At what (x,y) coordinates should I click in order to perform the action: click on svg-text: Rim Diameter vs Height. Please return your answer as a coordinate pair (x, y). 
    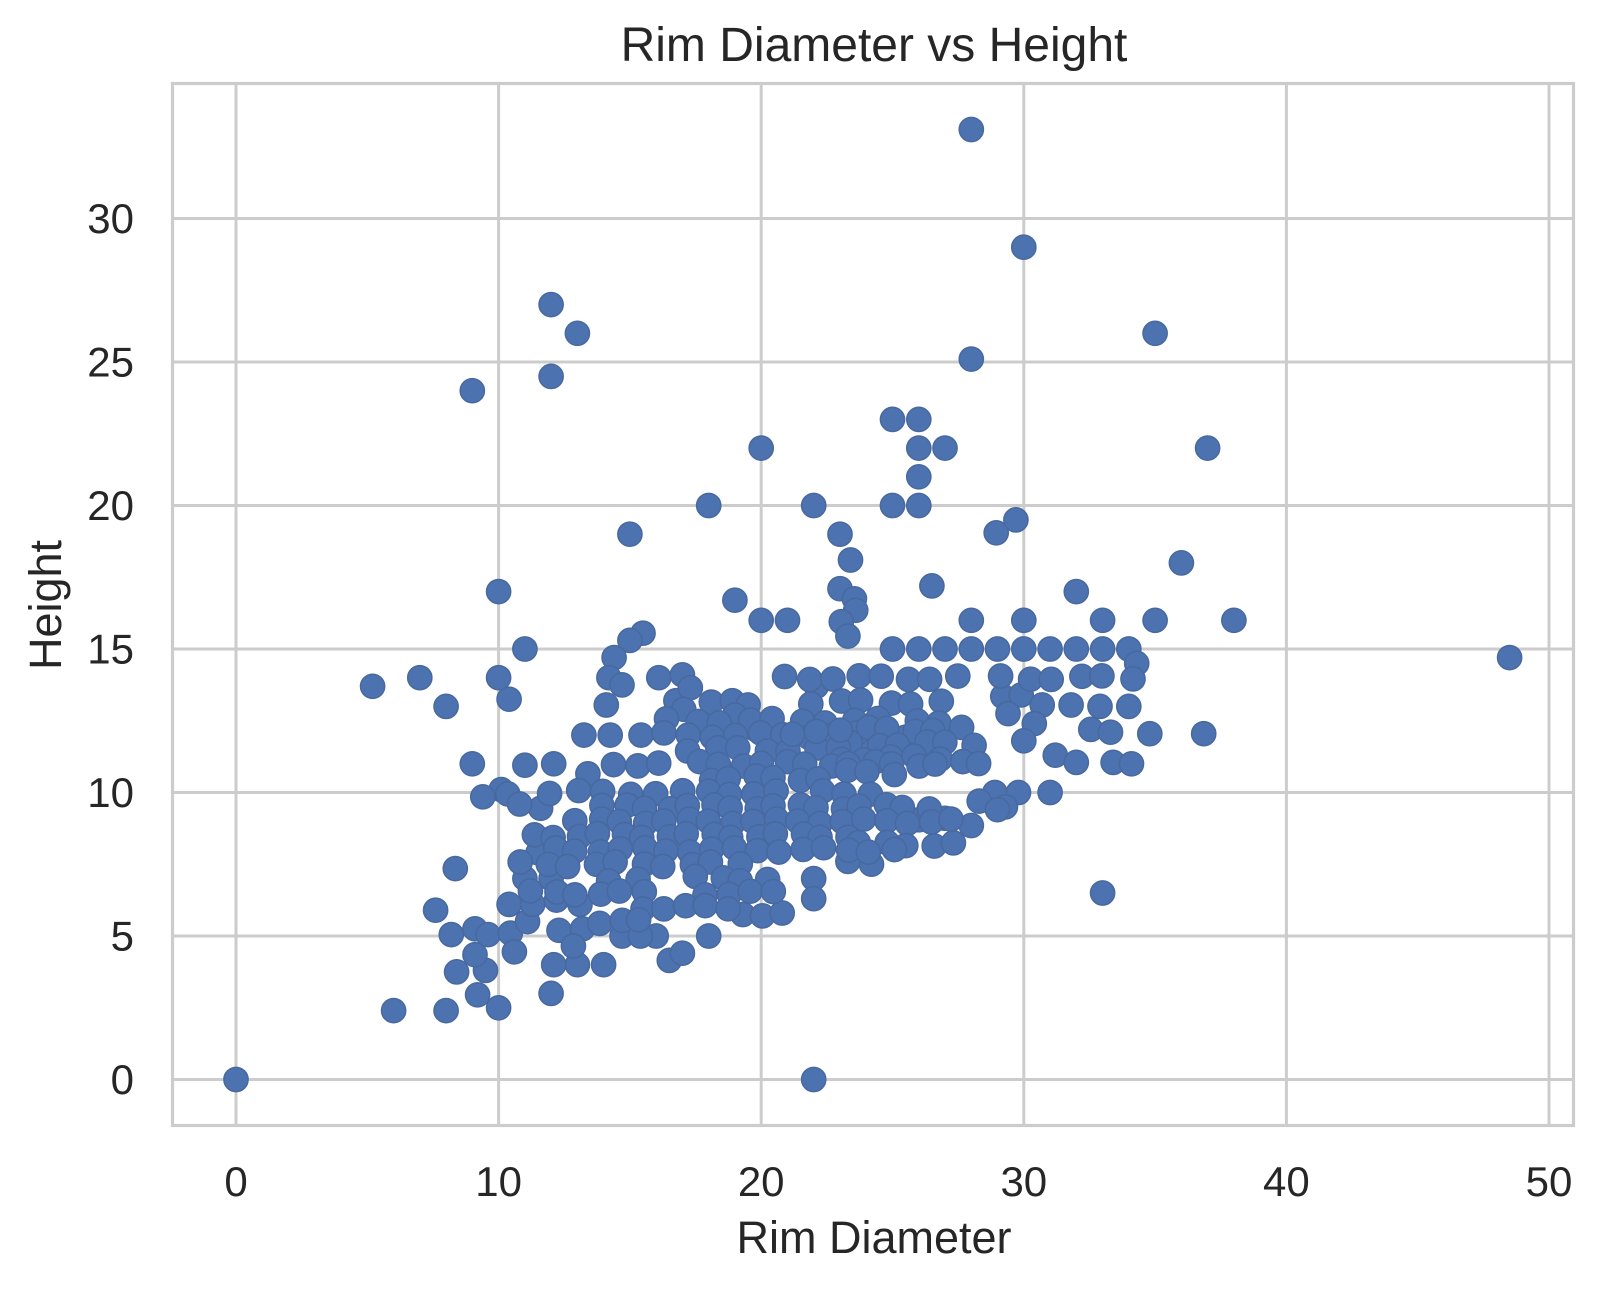
    Looking at the image, I should click on (874, 45).